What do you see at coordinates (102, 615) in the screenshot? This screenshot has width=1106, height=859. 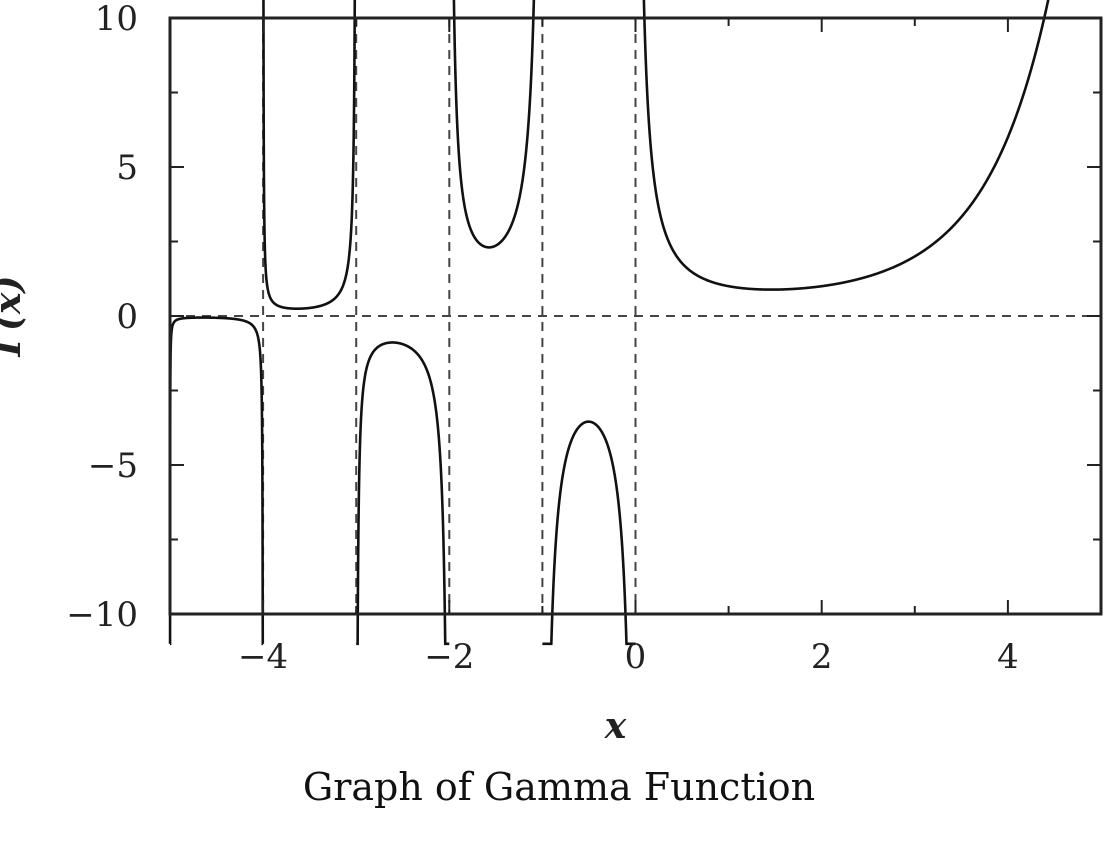 I see `y-tick-label: −10` at bounding box center [102, 615].